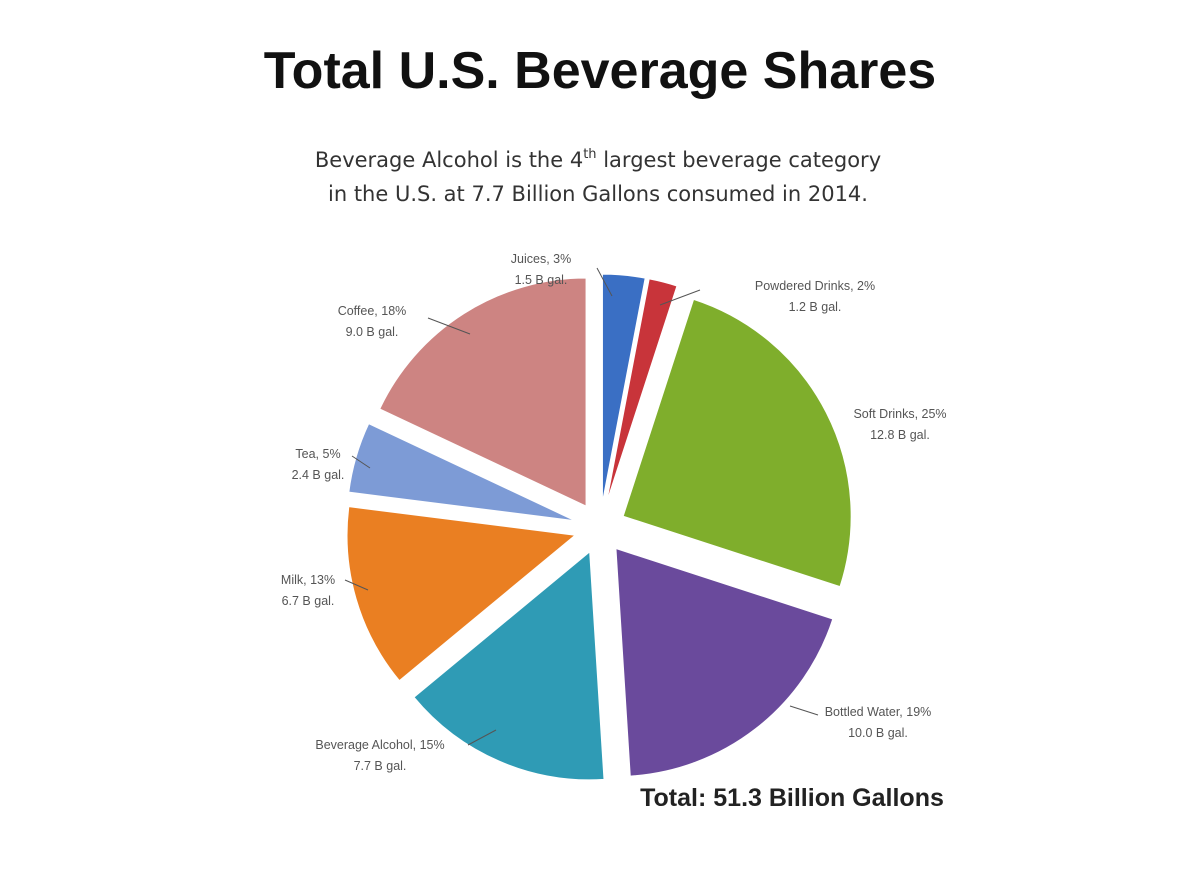  I want to click on slice-label-bottled-water: Bottled Water, 19% 10.0 B gal., so click(878, 722).